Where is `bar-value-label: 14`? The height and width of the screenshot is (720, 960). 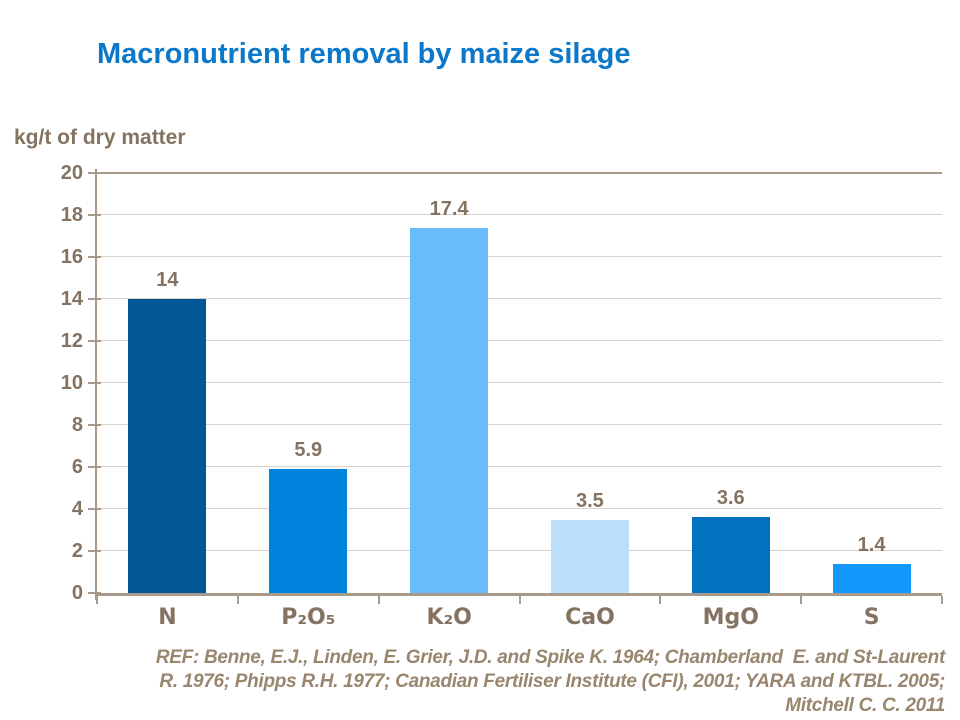
bar-value-label: 14 is located at coordinates (167, 280).